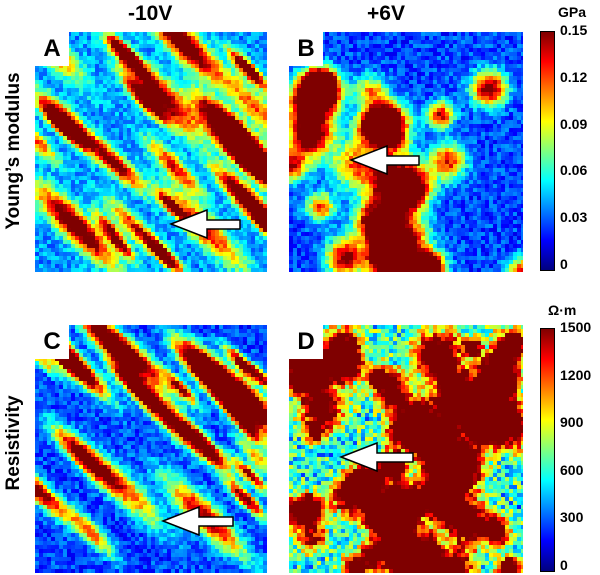  Describe the element at coordinates (572, 517) in the screenshot. I see `colorbar-tick-label: 300` at that location.